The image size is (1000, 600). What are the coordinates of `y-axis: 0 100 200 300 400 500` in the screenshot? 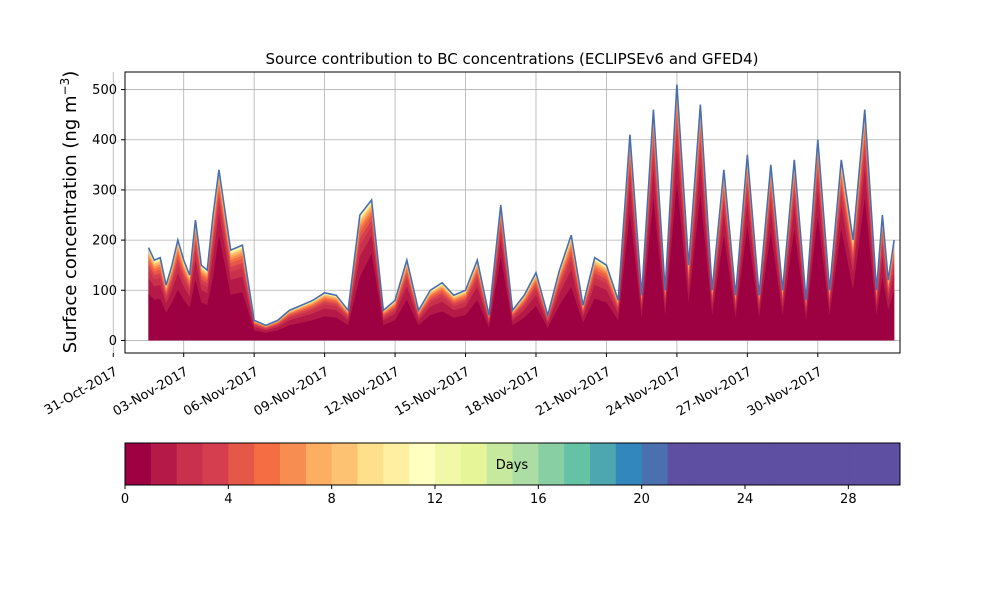 It's located at (108, 216).